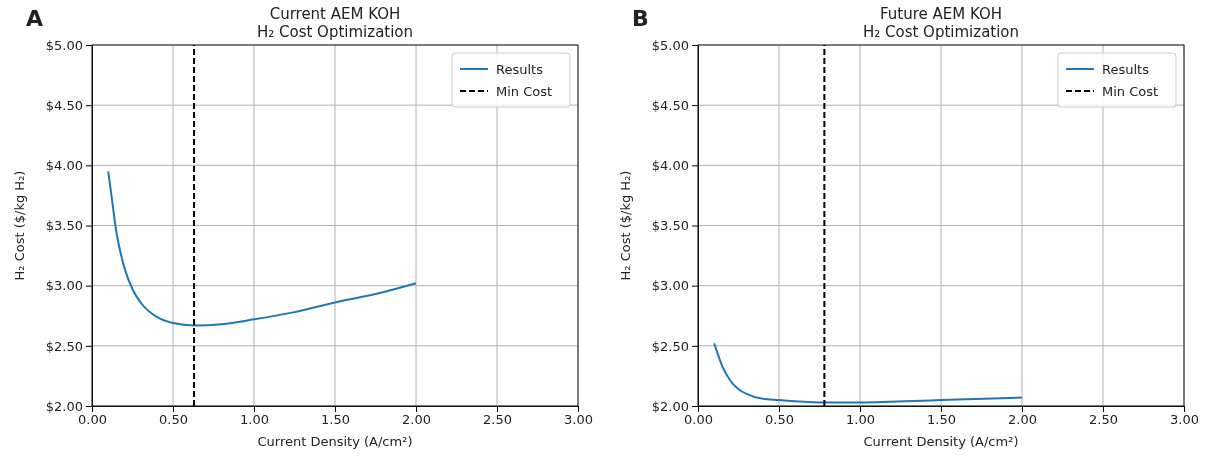 The width and height of the screenshot is (1212, 458). I want to click on chart-title: Current AEM KOH H₂ Cost Optimization, so click(335, 23).